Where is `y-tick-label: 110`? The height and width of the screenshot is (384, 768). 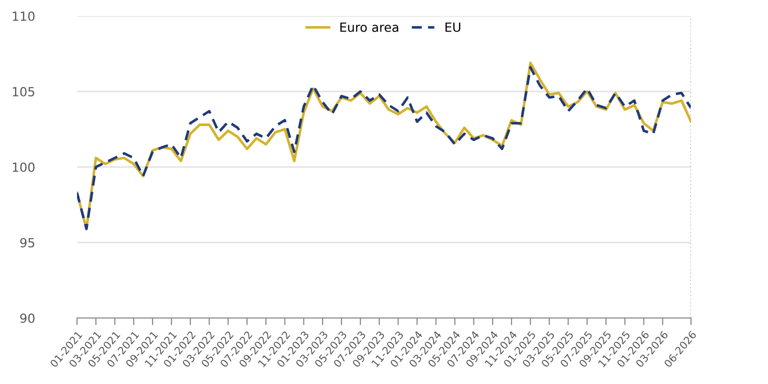
y-tick-label: 110 is located at coordinates (23, 16).